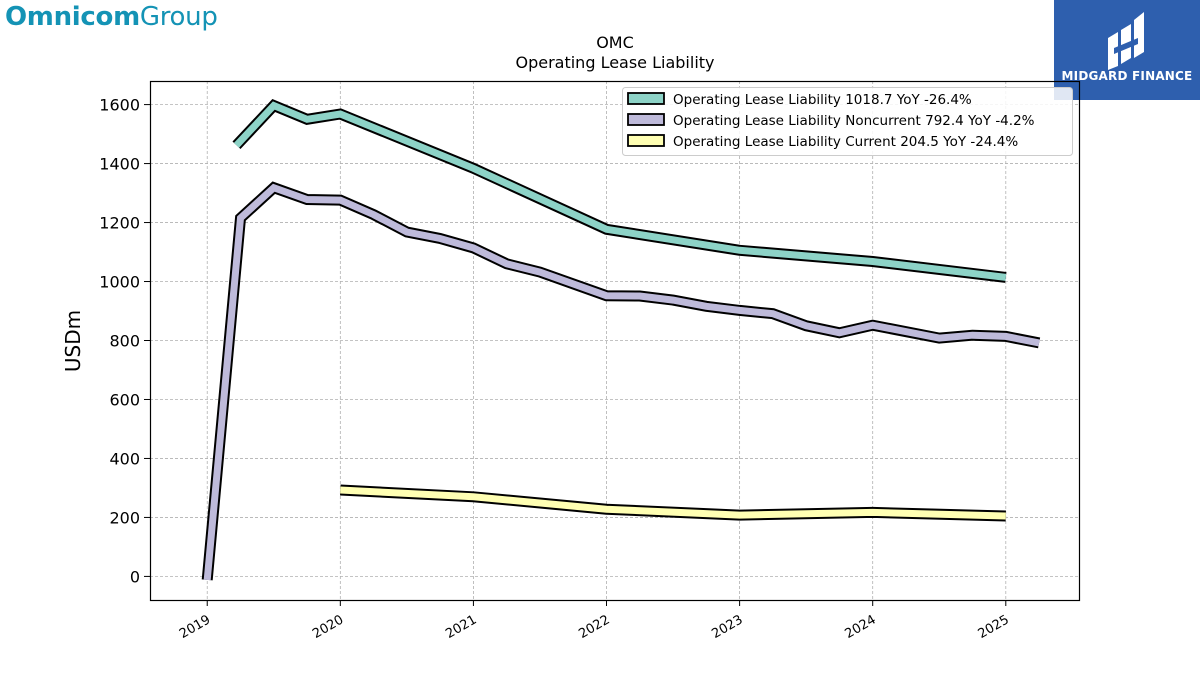  I want to click on x-ticks: 2019 2020 2021 2022 2023 2024 2025, so click(594, 621).